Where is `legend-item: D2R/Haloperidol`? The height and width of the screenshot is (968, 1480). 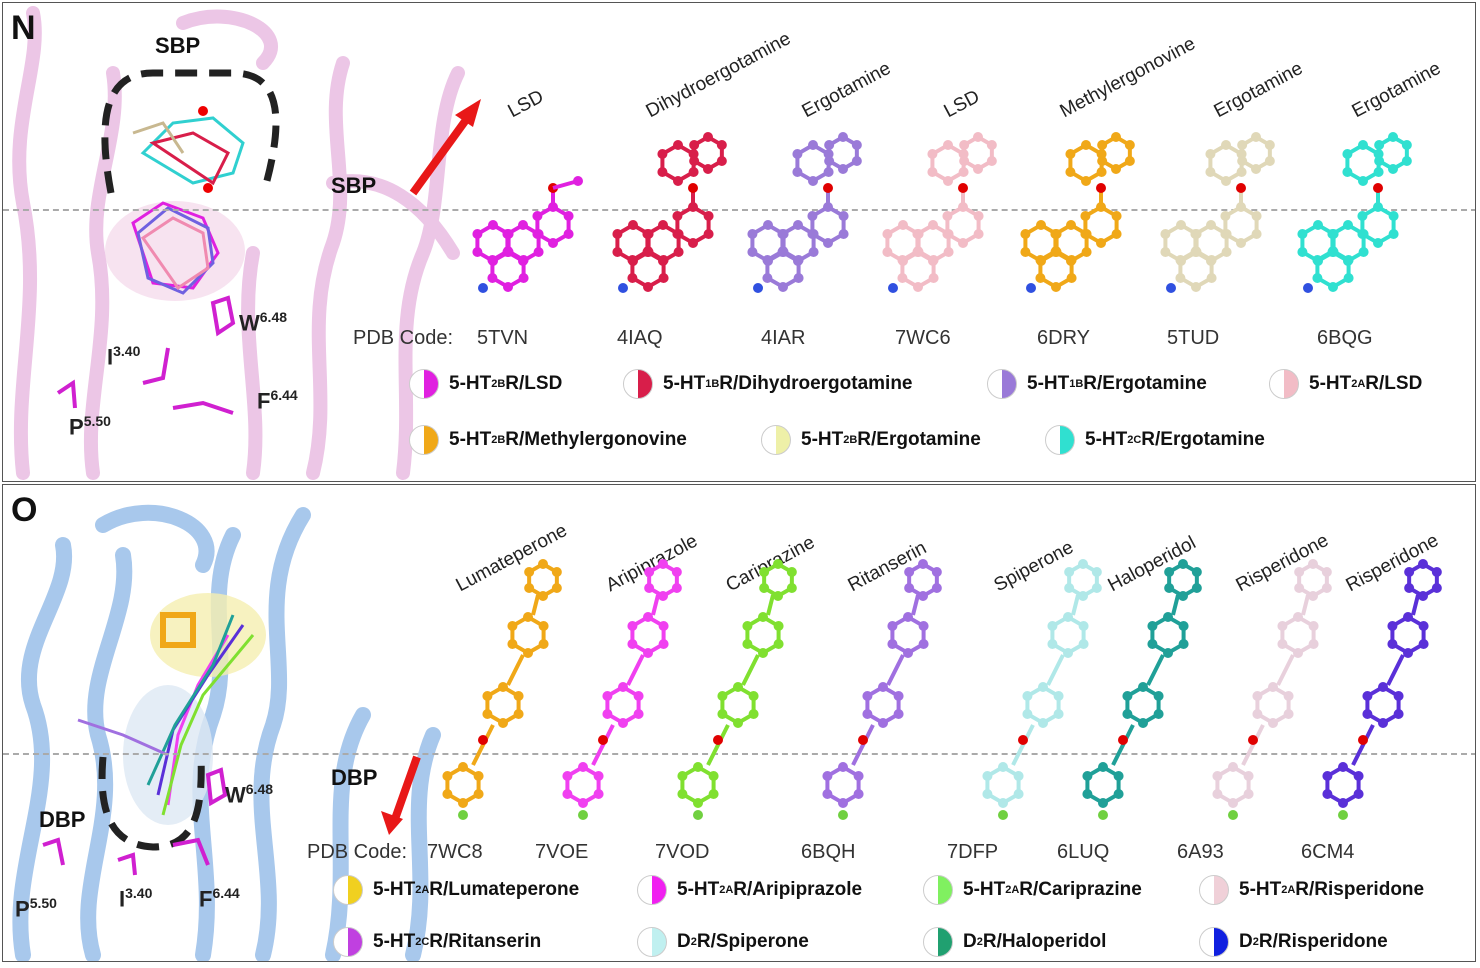 legend-item: D2R/Haloperidol is located at coordinates (1014, 942).